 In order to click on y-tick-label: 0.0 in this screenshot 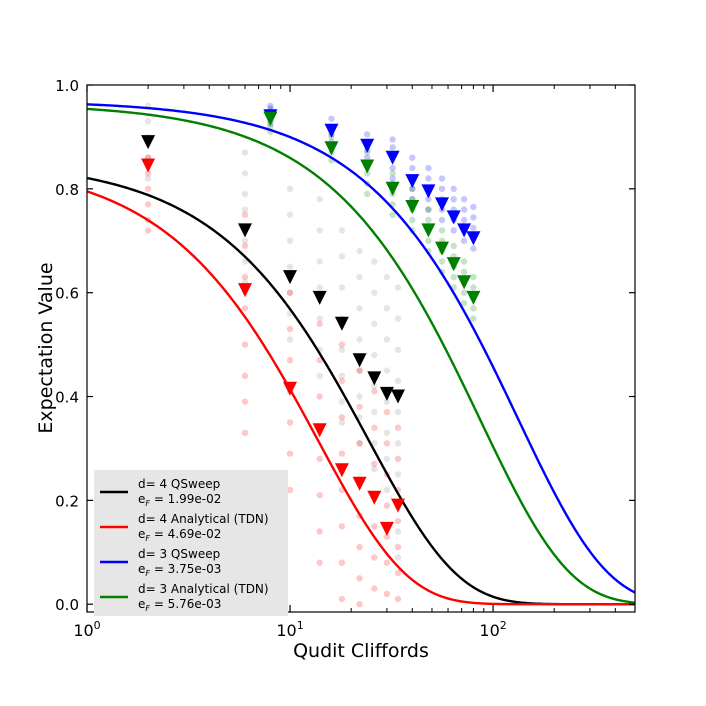, I will do `click(67, 605)`.